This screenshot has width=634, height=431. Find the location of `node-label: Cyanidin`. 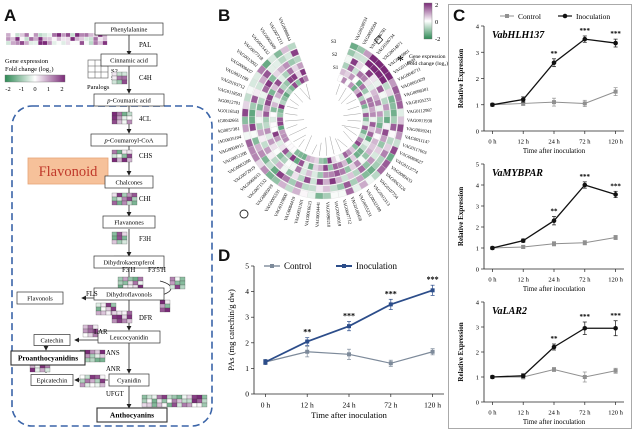

node-label: Cyanidin is located at coordinates (129, 381).